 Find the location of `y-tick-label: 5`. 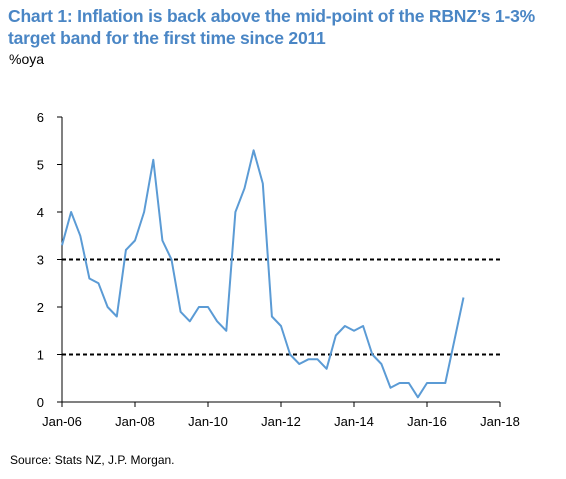

y-tick-label: 5 is located at coordinates (40, 165).